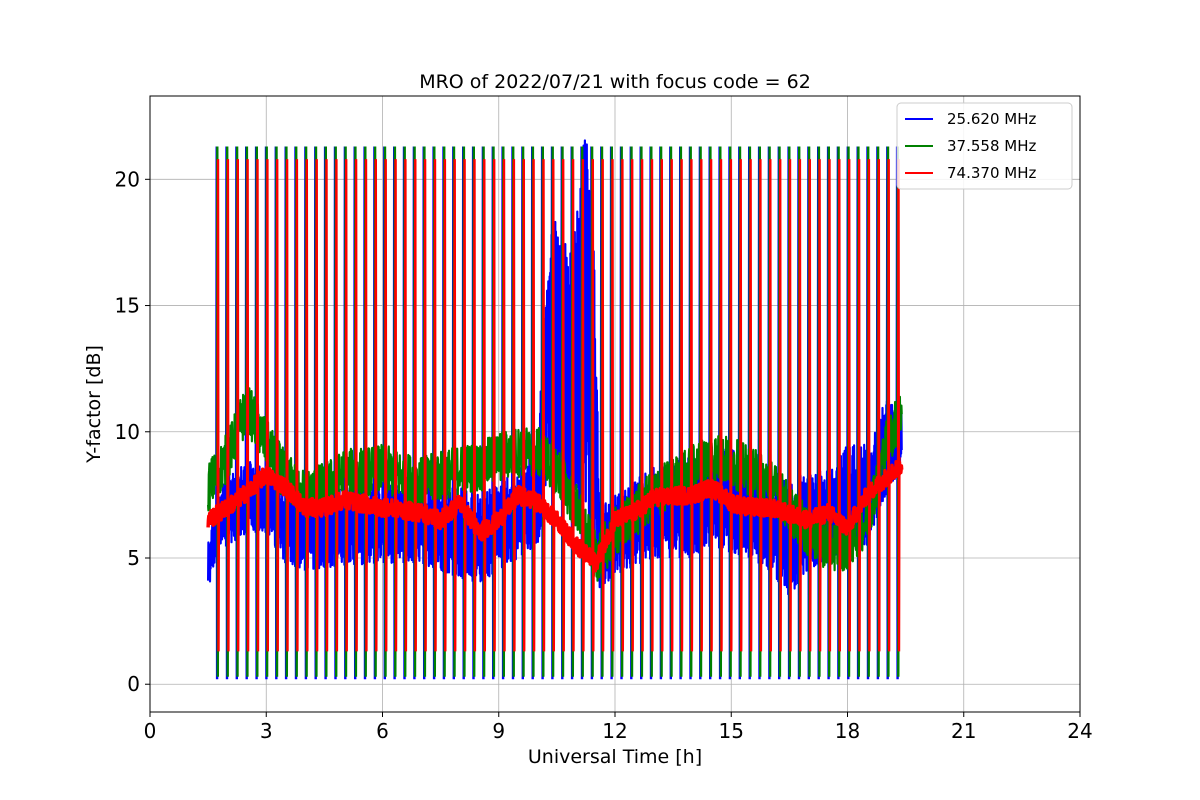  Describe the element at coordinates (991, 119) in the screenshot. I see `legend-label: 25.620 MHz` at that location.